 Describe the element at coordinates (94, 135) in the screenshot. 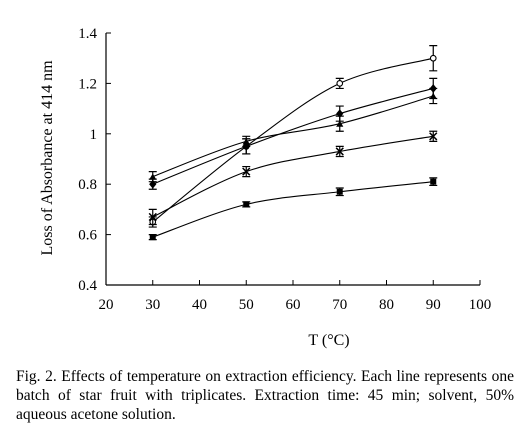

I see `y-tick-label: 1` at that location.